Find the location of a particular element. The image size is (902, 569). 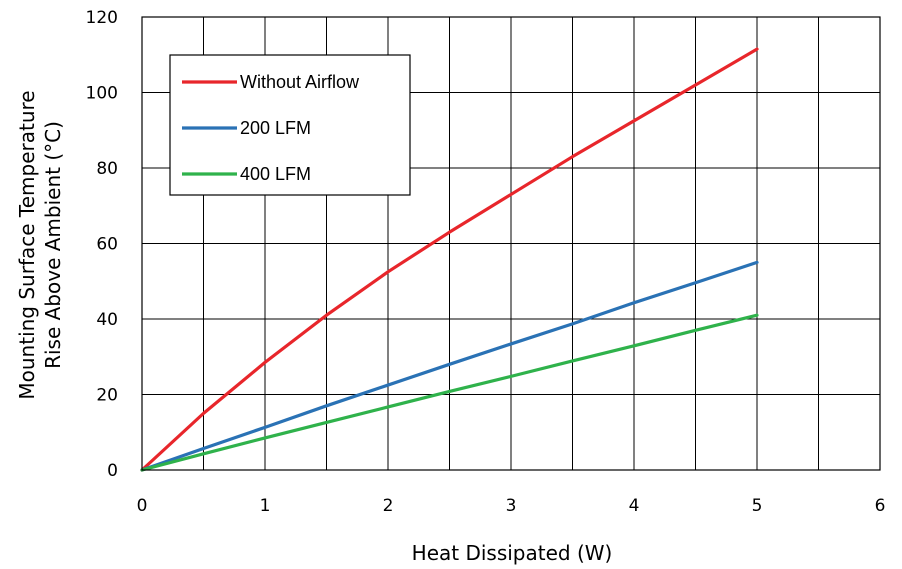

x-tick-label: 1 is located at coordinates (265, 506).